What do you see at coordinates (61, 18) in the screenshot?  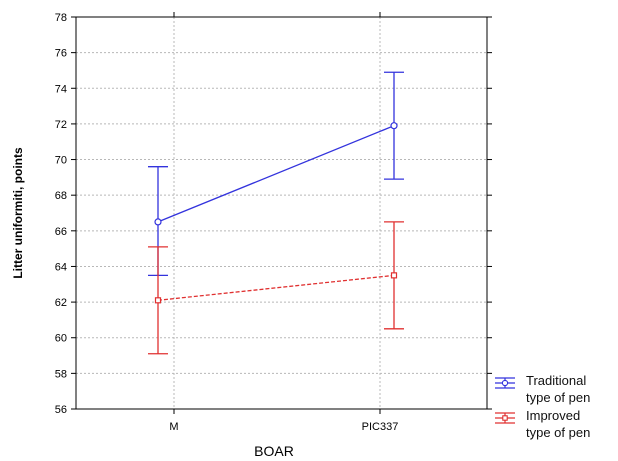 I see `y-tick-label: 78` at bounding box center [61, 18].